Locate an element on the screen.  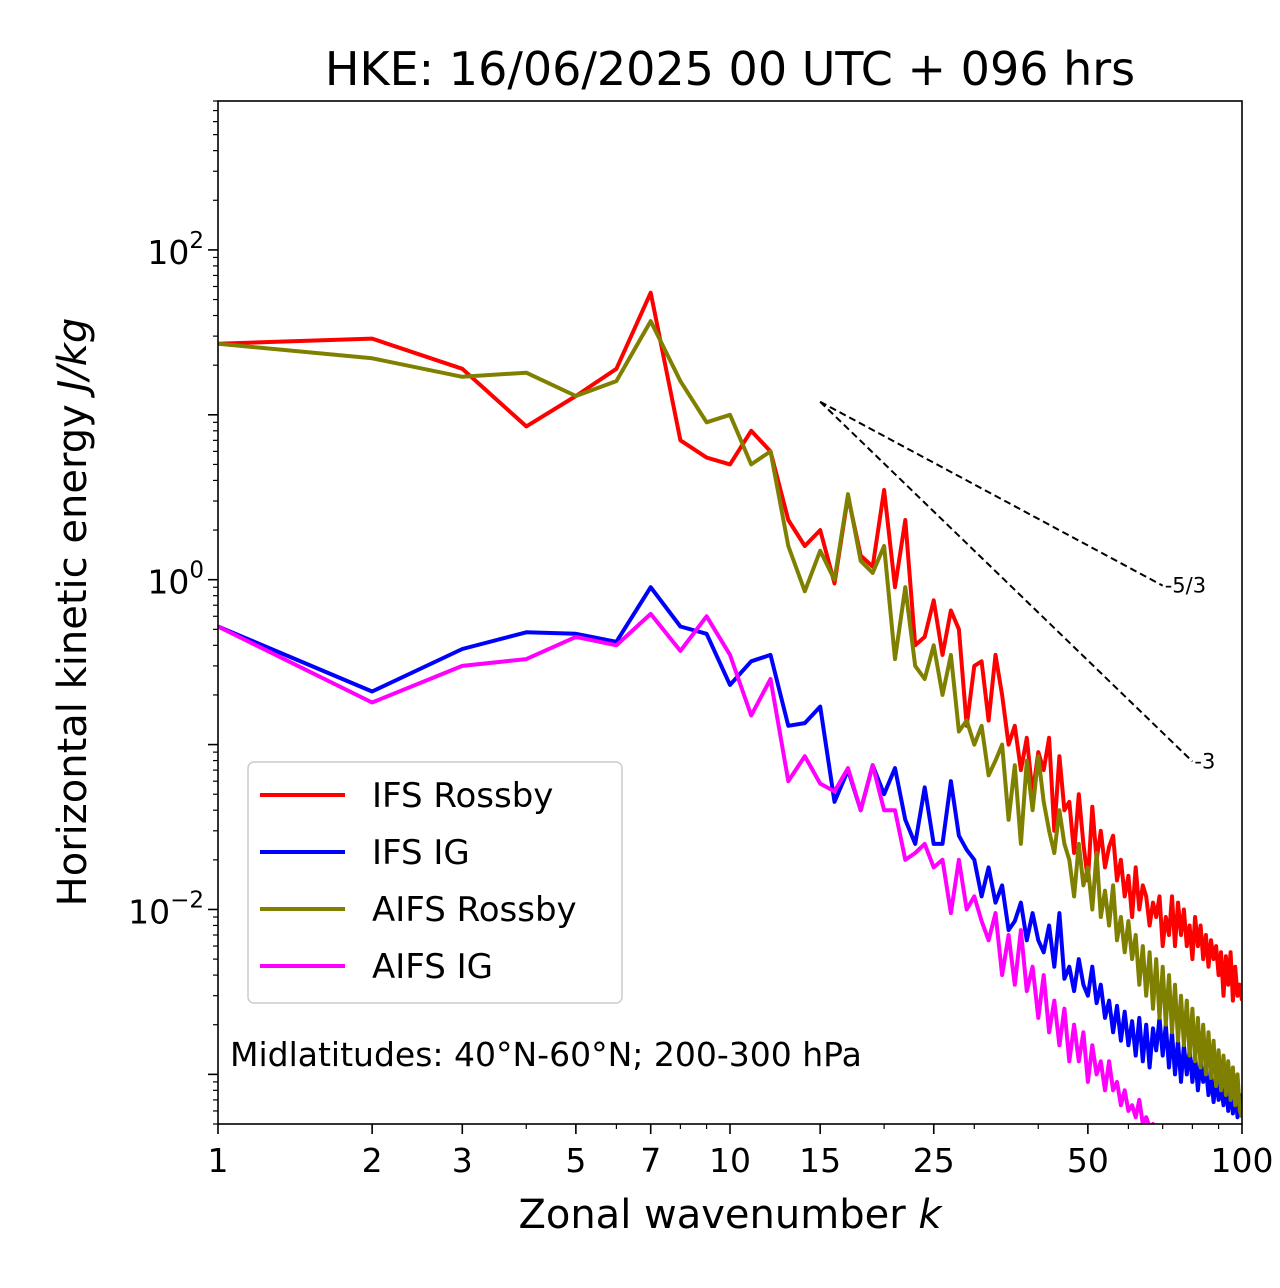
reference-slope-label: -5/3 is located at coordinates (1185, 586).